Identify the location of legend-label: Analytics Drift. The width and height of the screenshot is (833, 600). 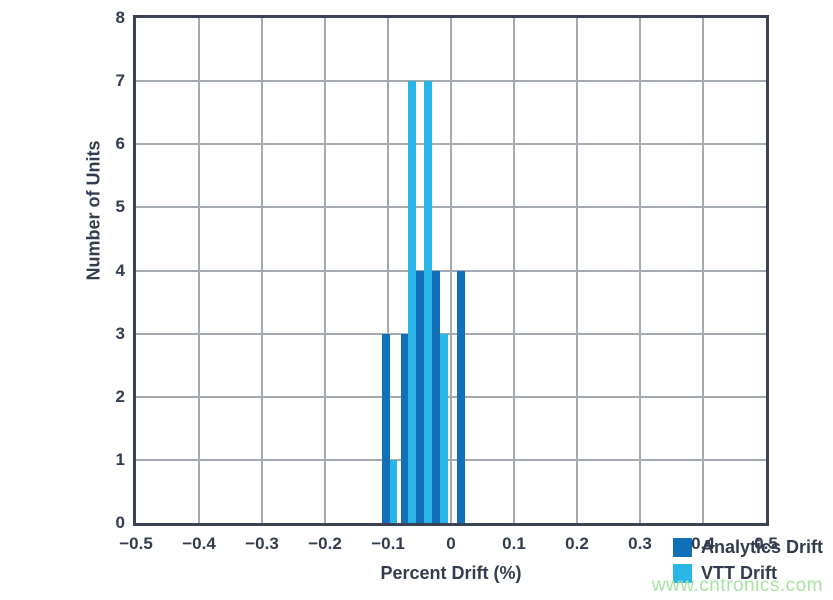
(761, 547).